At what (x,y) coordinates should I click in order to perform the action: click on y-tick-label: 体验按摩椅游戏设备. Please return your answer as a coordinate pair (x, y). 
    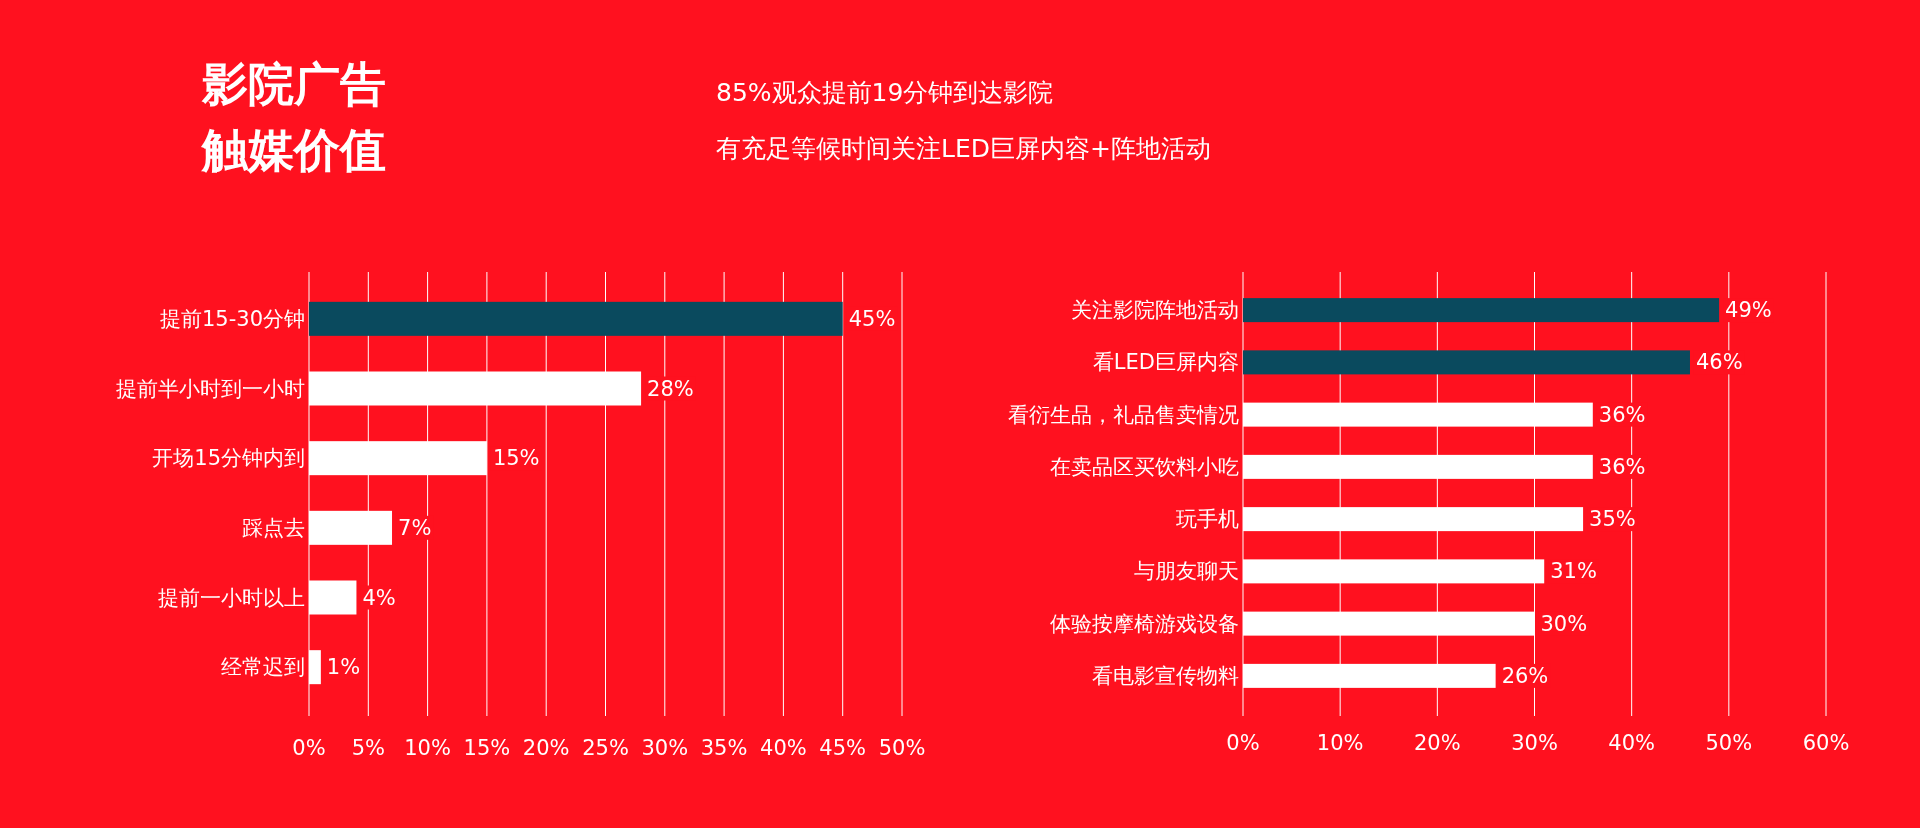
    Looking at the image, I should click on (1144, 623).